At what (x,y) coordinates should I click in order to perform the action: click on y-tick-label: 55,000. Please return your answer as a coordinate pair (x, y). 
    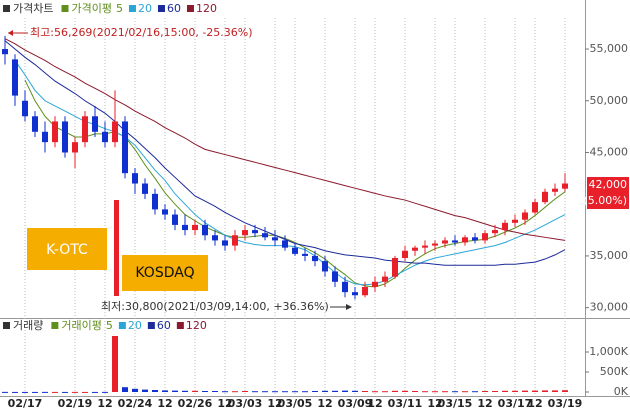
    Looking at the image, I should click on (609, 48).